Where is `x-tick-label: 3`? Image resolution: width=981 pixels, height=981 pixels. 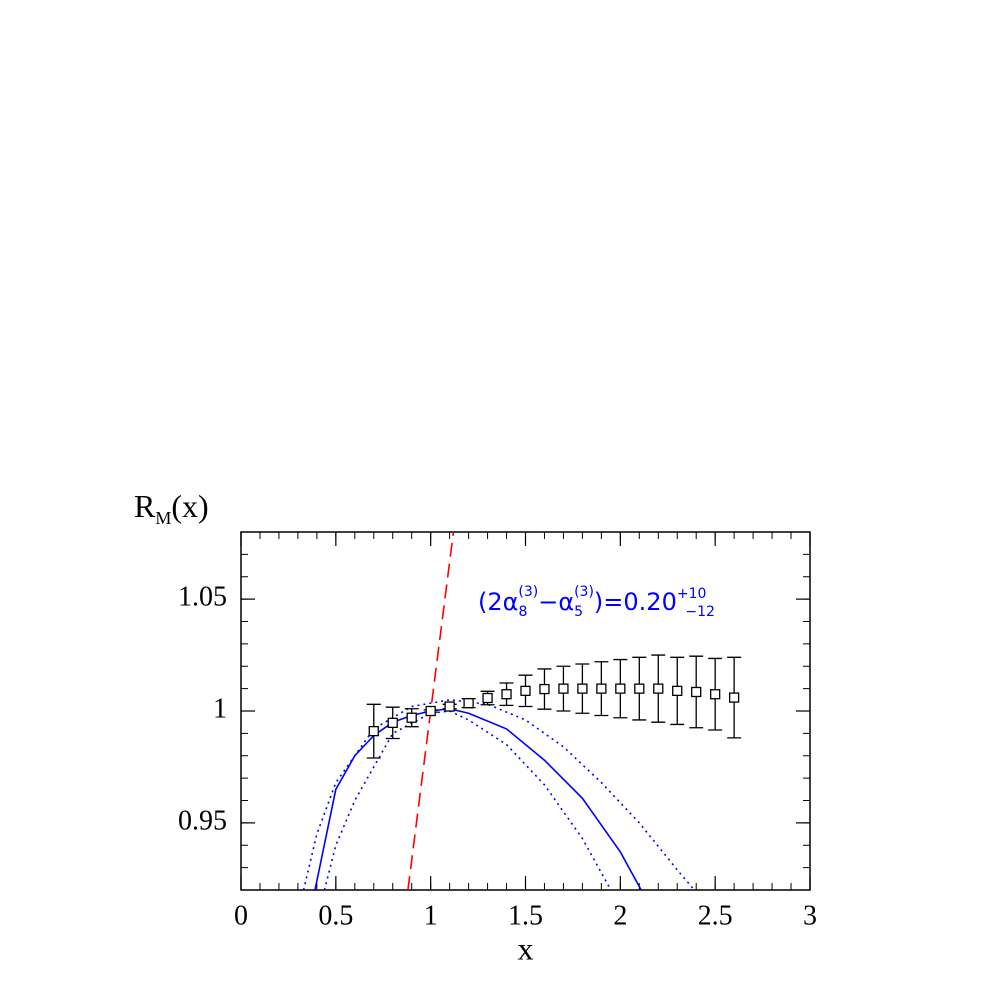 x-tick-label: 3 is located at coordinates (810, 915).